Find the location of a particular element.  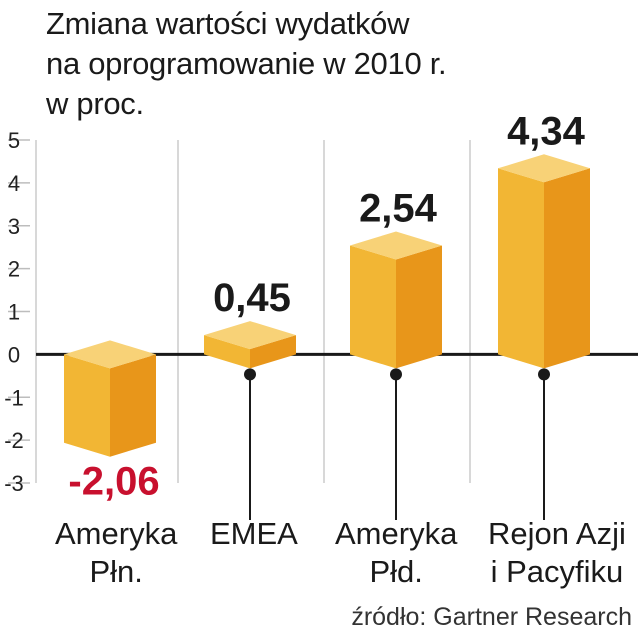

bar-stems is located at coordinates (397, 444).